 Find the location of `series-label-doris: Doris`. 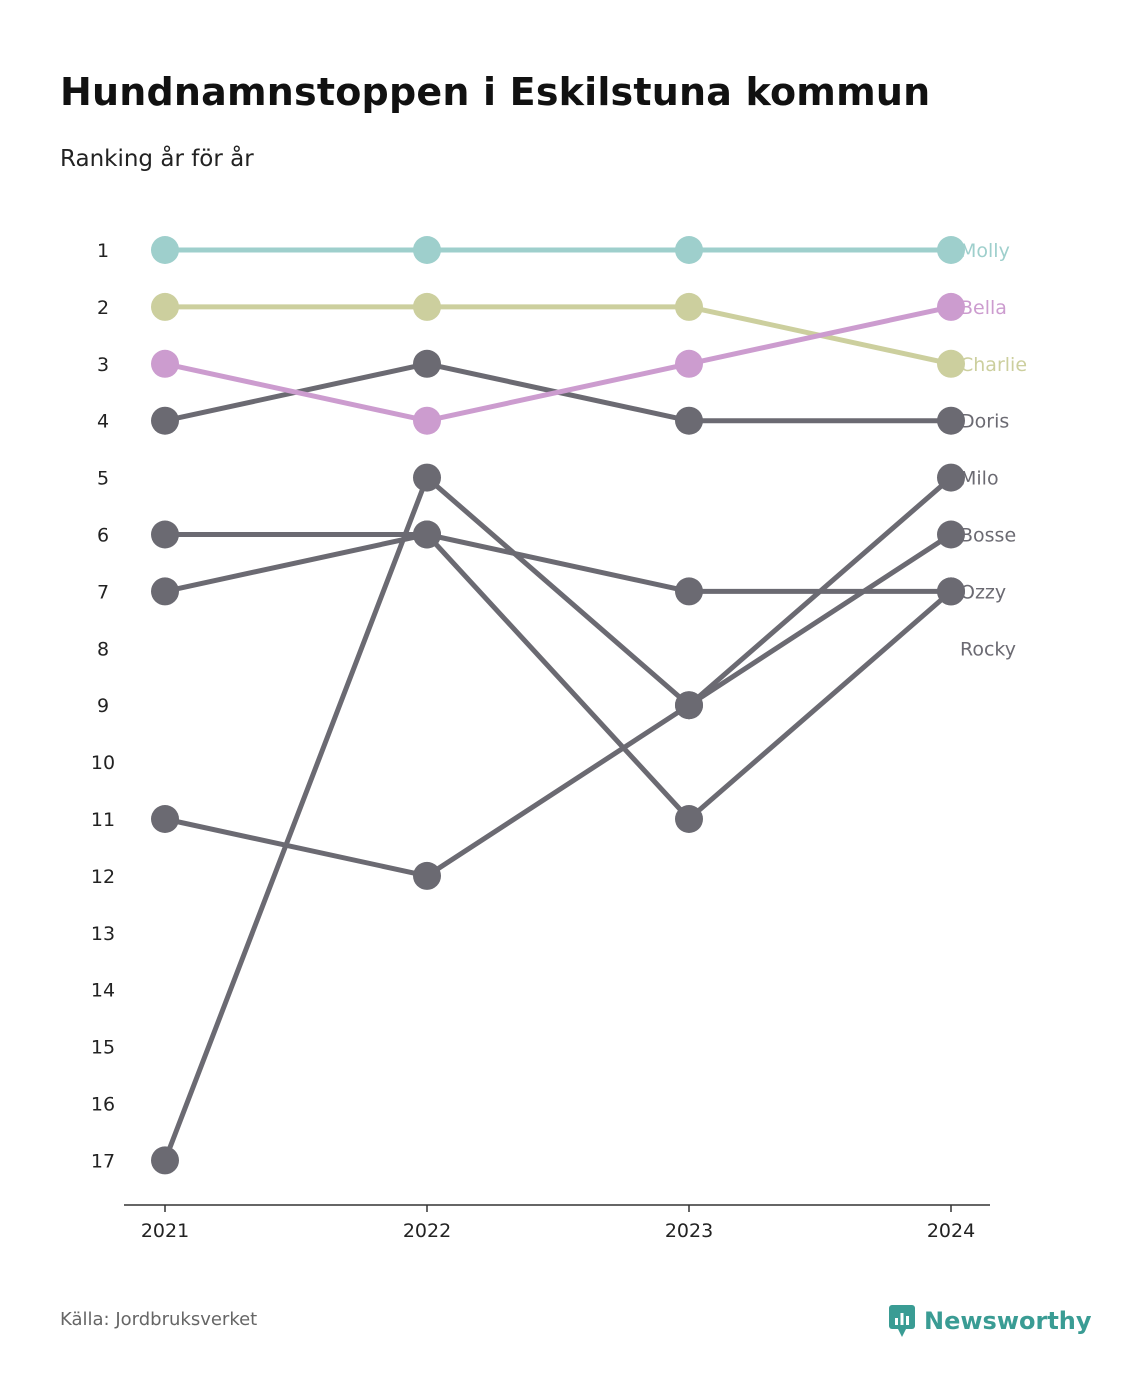

series-label-doris: Doris is located at coordinates (984, 422).